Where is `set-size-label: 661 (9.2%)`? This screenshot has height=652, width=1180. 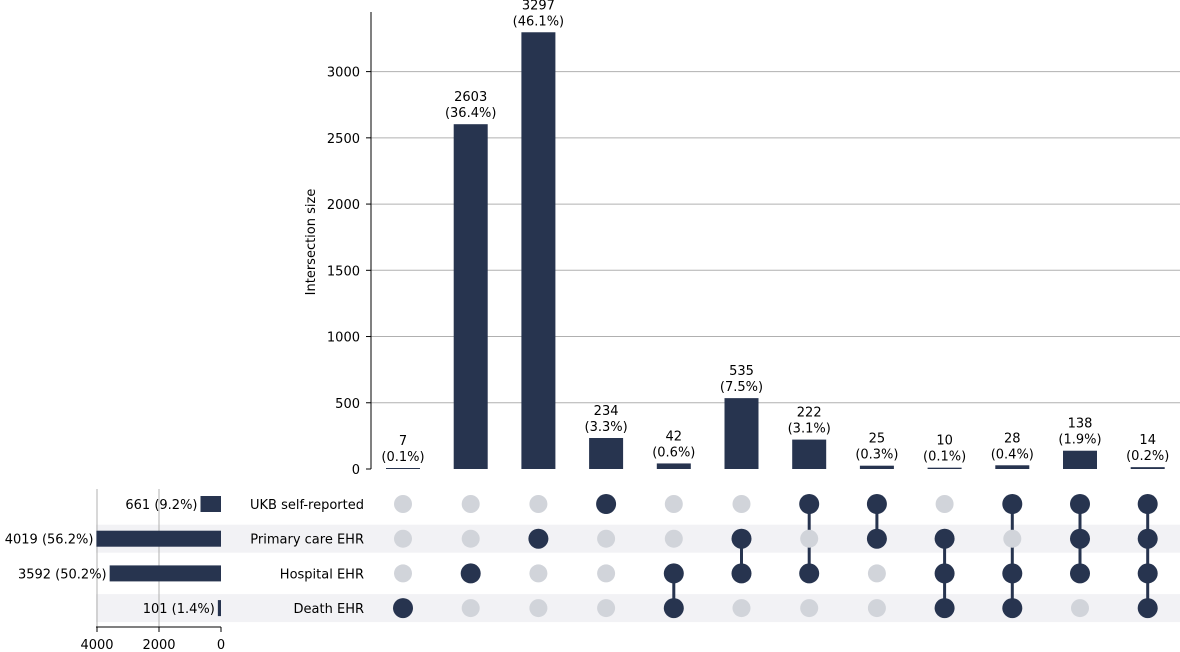
set-size-label: 661 (9.2%) is located at coordinates (161, 505).